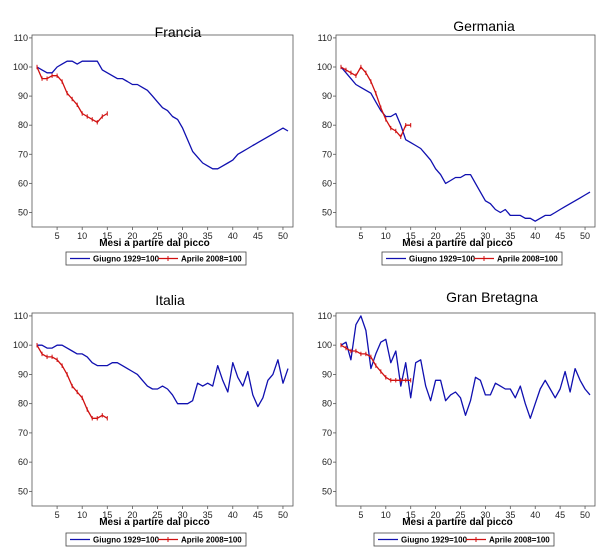  What do you see at coordinates (178, 32) in the screenshot?
I see `chart-title: Francia` at bounding box center [178, 32].